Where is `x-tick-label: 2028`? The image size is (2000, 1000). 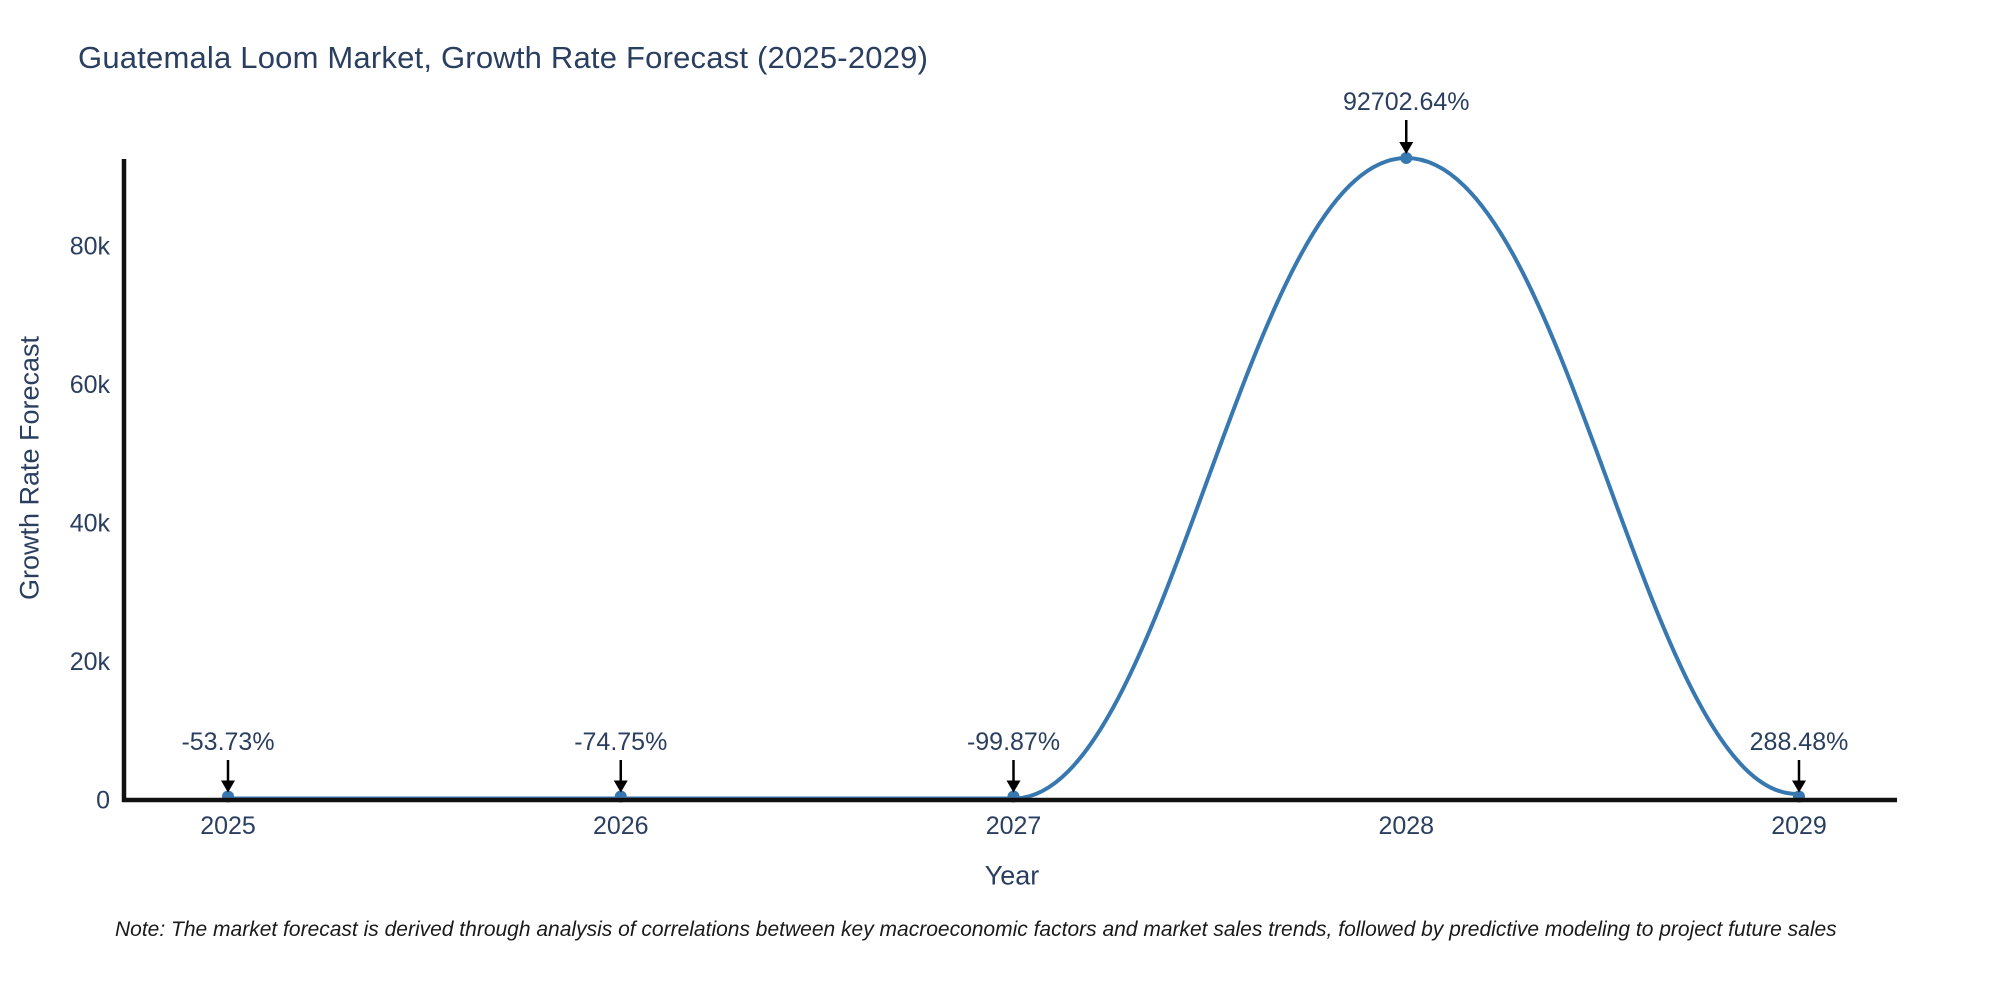
x-tick-label: 2028 is located at coordinates (1406, 826).